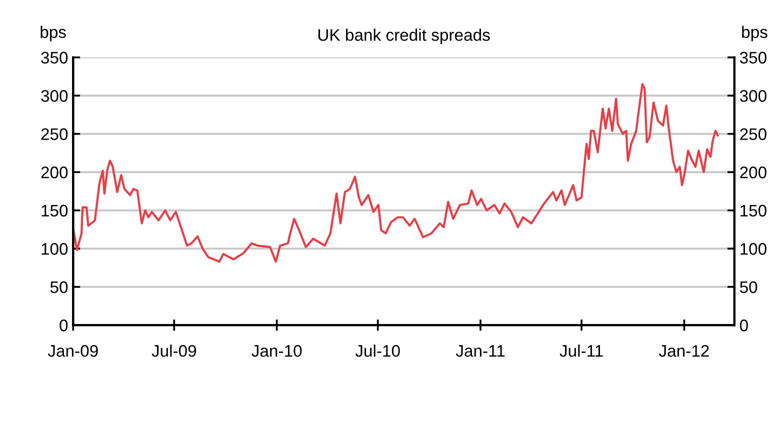 This screenshot has width=778, height=425. Describe the element at coordinates (753, 210) in the screenshot. I see `y2-tick-label: 150` at that location.